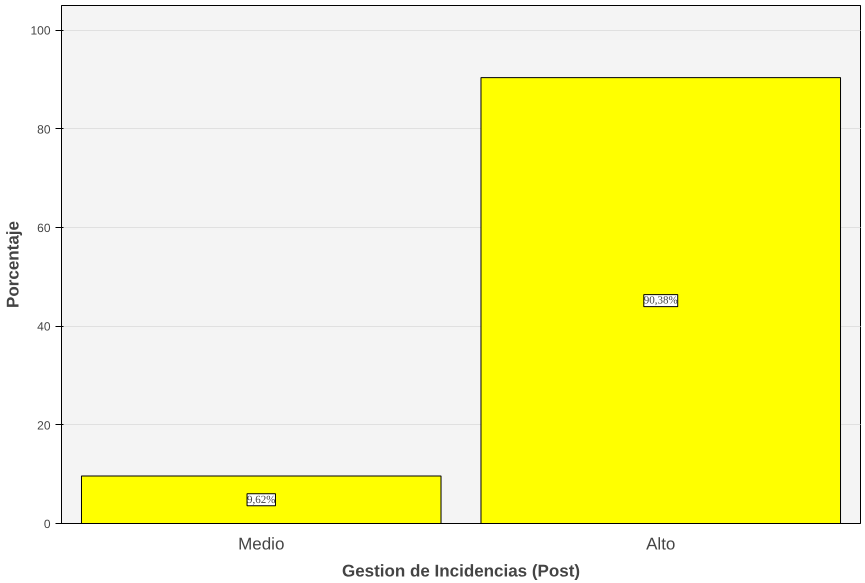 The width and height of the screenshot is (865, 583). I want to click on x-axis-title: Gestion de Incidencias (Post), so click(461, 571).